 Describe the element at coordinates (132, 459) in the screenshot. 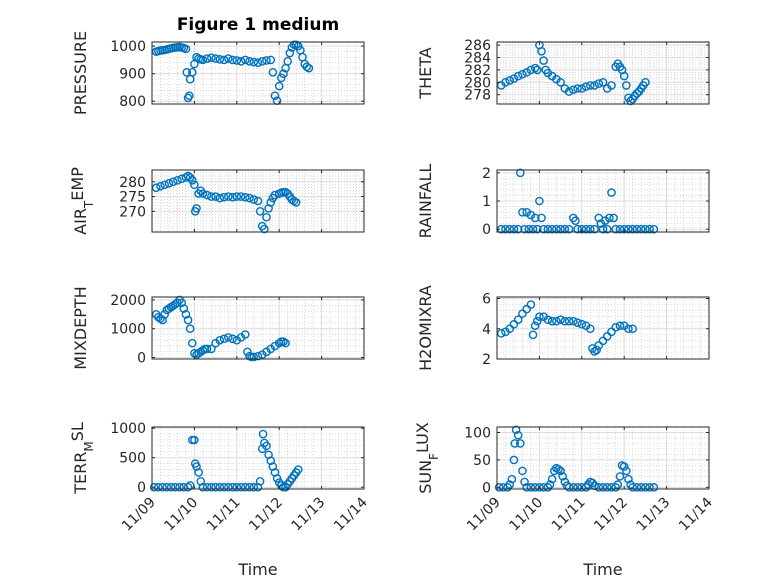

I see `y-tick-label: 500` at that location.